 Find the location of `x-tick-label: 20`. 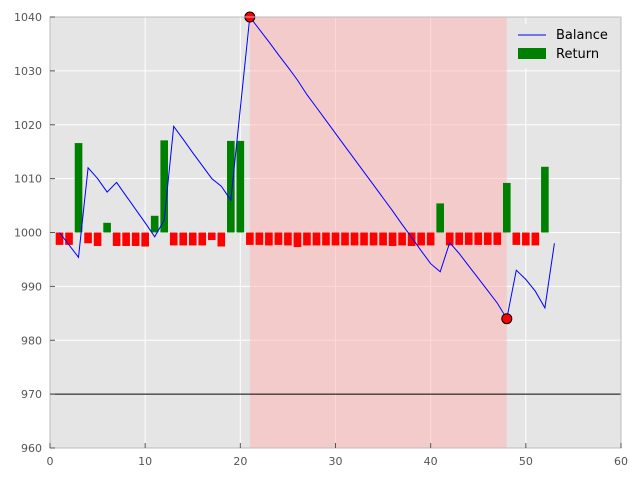

x-tick-label: 20 is located at coordinates (240, 461).